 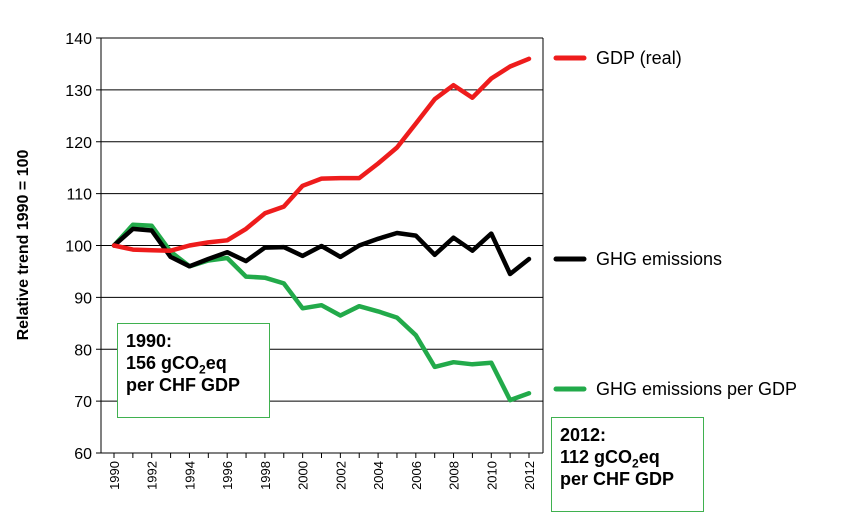 I want to click on x-tick-2008: 2008, so click(x=454, y=475).